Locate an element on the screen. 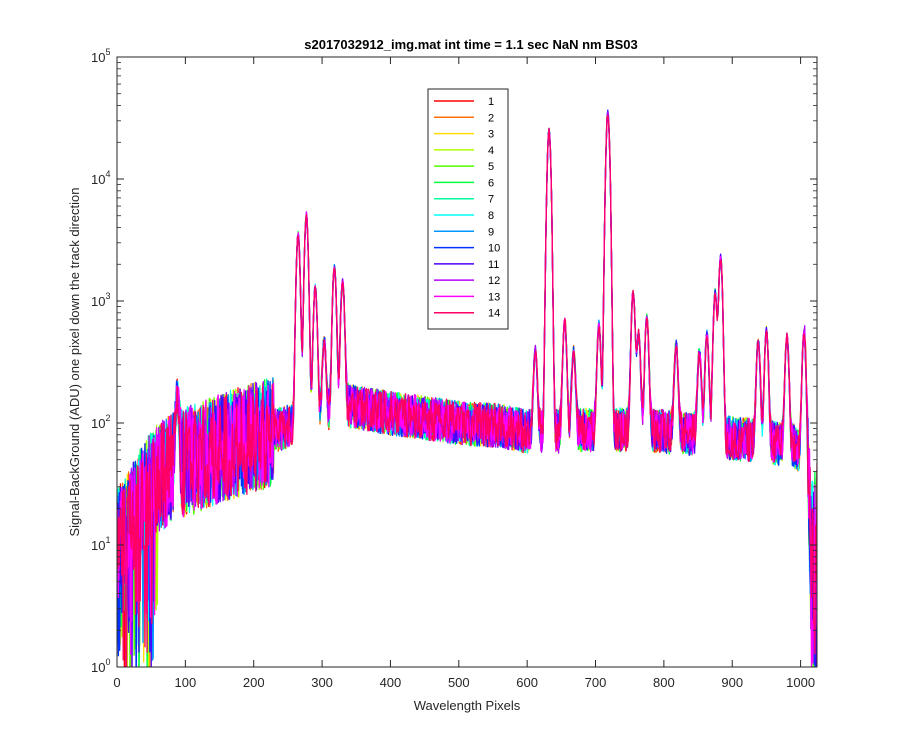  legend-label-7: 7 is located at coordinates (491, 200).